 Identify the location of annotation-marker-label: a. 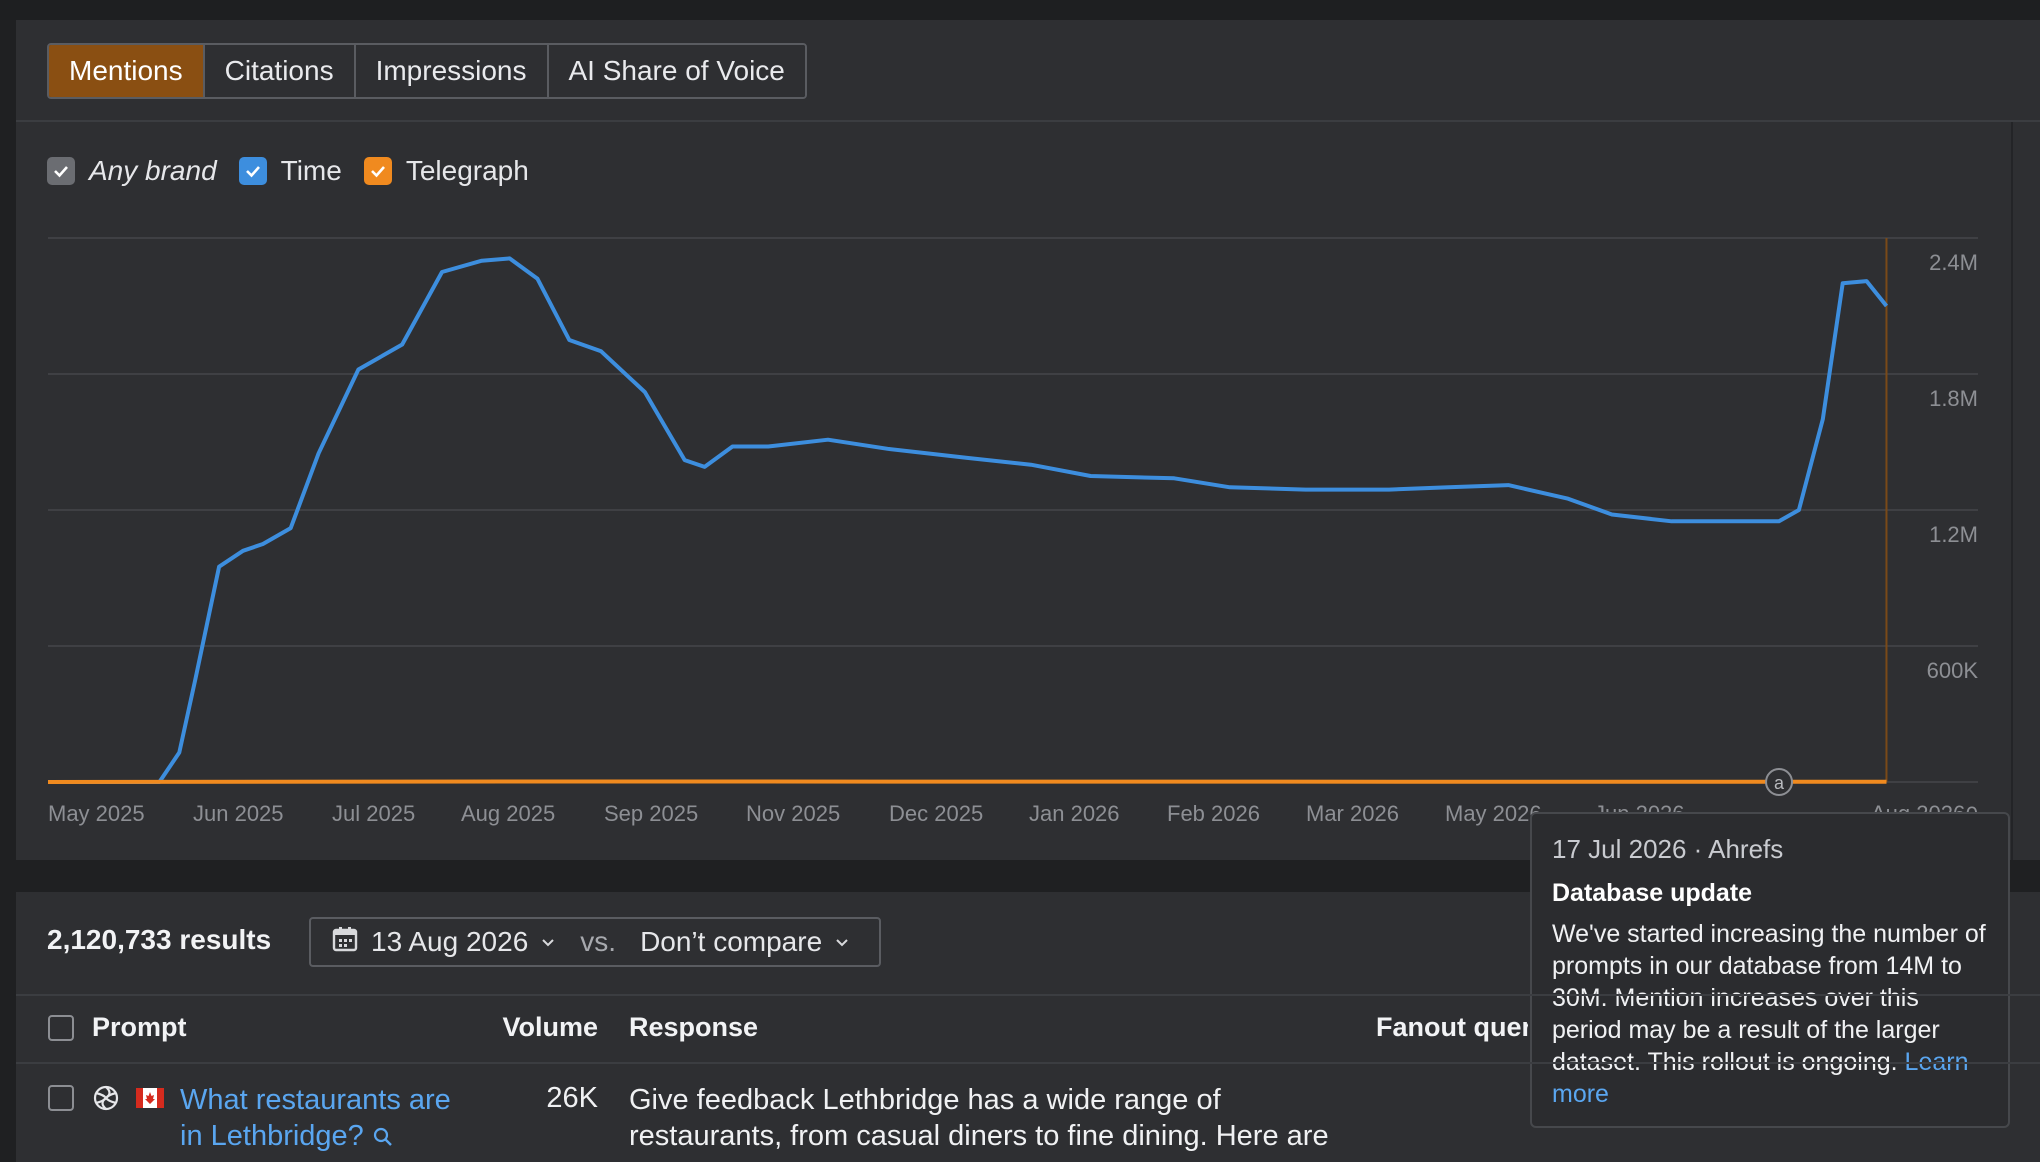
(1779, 783).